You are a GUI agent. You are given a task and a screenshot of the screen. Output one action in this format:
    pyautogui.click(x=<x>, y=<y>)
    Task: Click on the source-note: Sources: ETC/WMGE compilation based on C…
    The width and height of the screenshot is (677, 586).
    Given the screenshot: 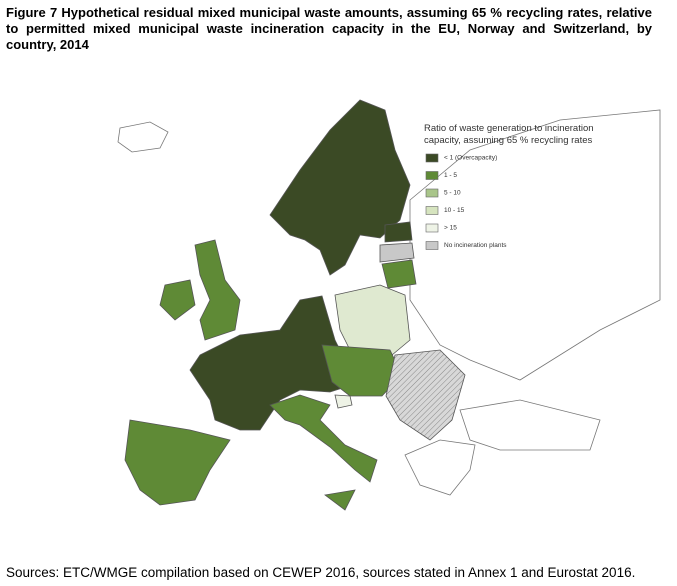 What is the action you would take?
    pyautogui.click(x=321, y=572)
    